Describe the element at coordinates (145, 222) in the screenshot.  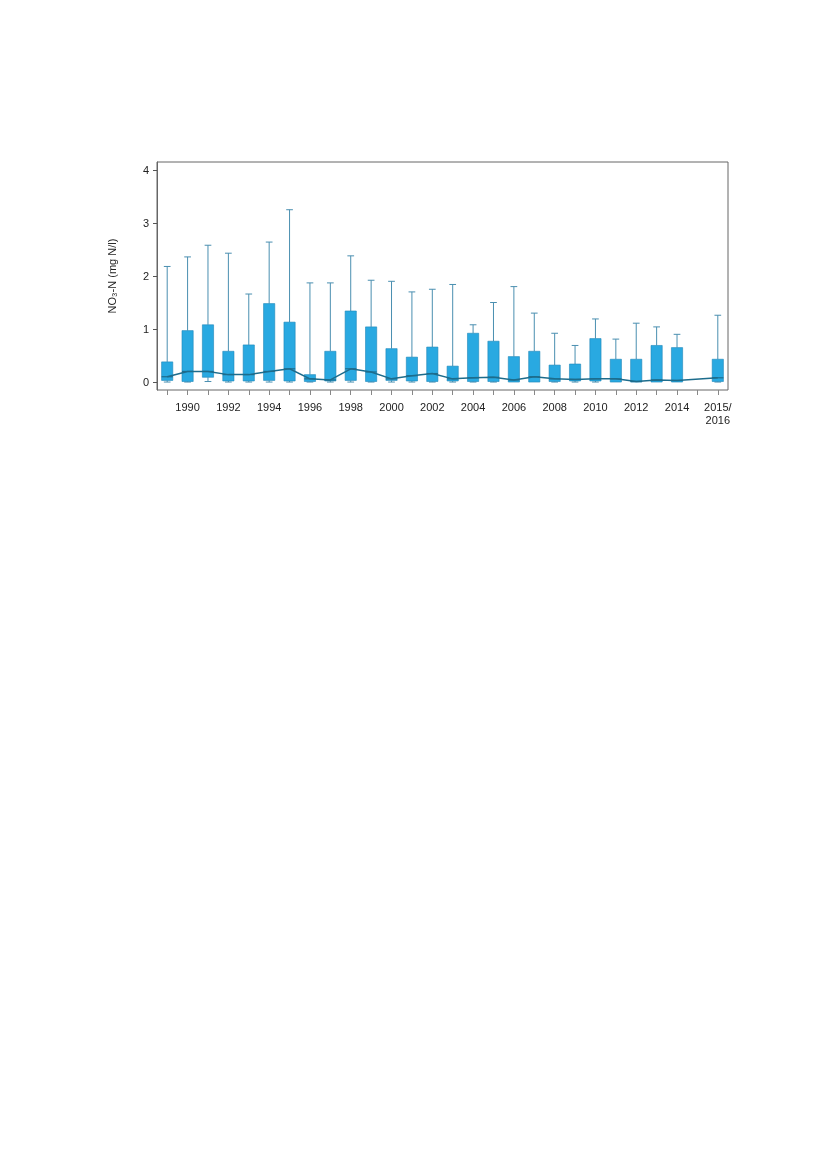
I see `y-tick-label: 3` at that location.